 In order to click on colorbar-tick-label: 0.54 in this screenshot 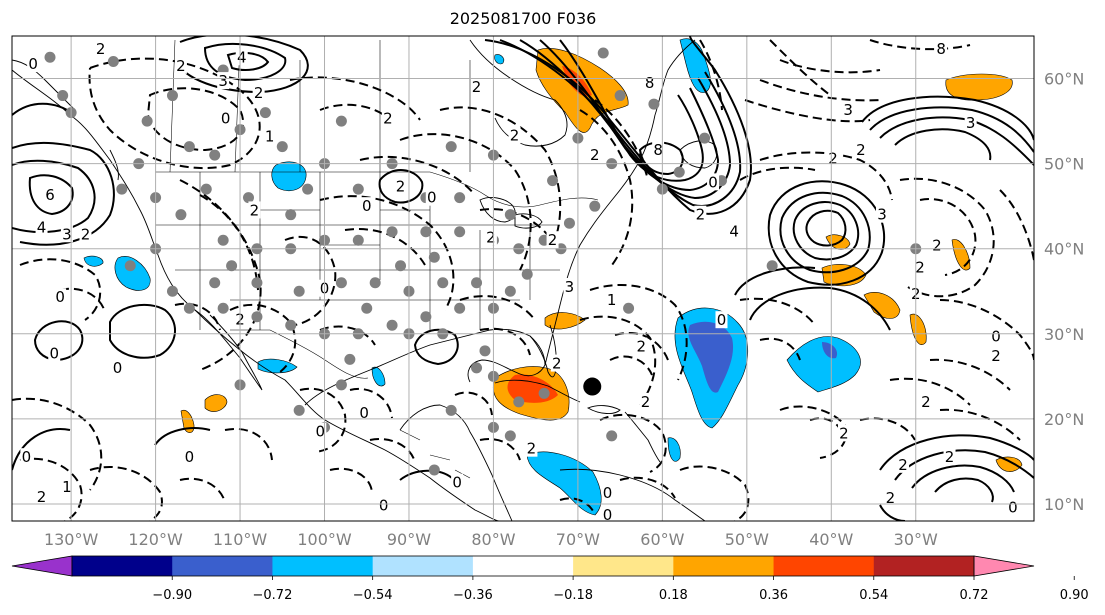, I will do `click(873, 595)`.